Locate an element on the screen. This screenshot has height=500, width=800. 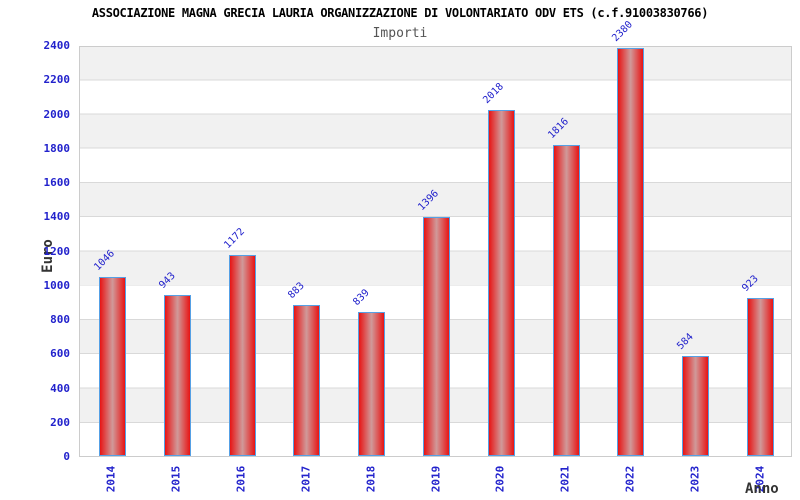
y-tick-label-200: 200 is located at coordinates (60, 422).